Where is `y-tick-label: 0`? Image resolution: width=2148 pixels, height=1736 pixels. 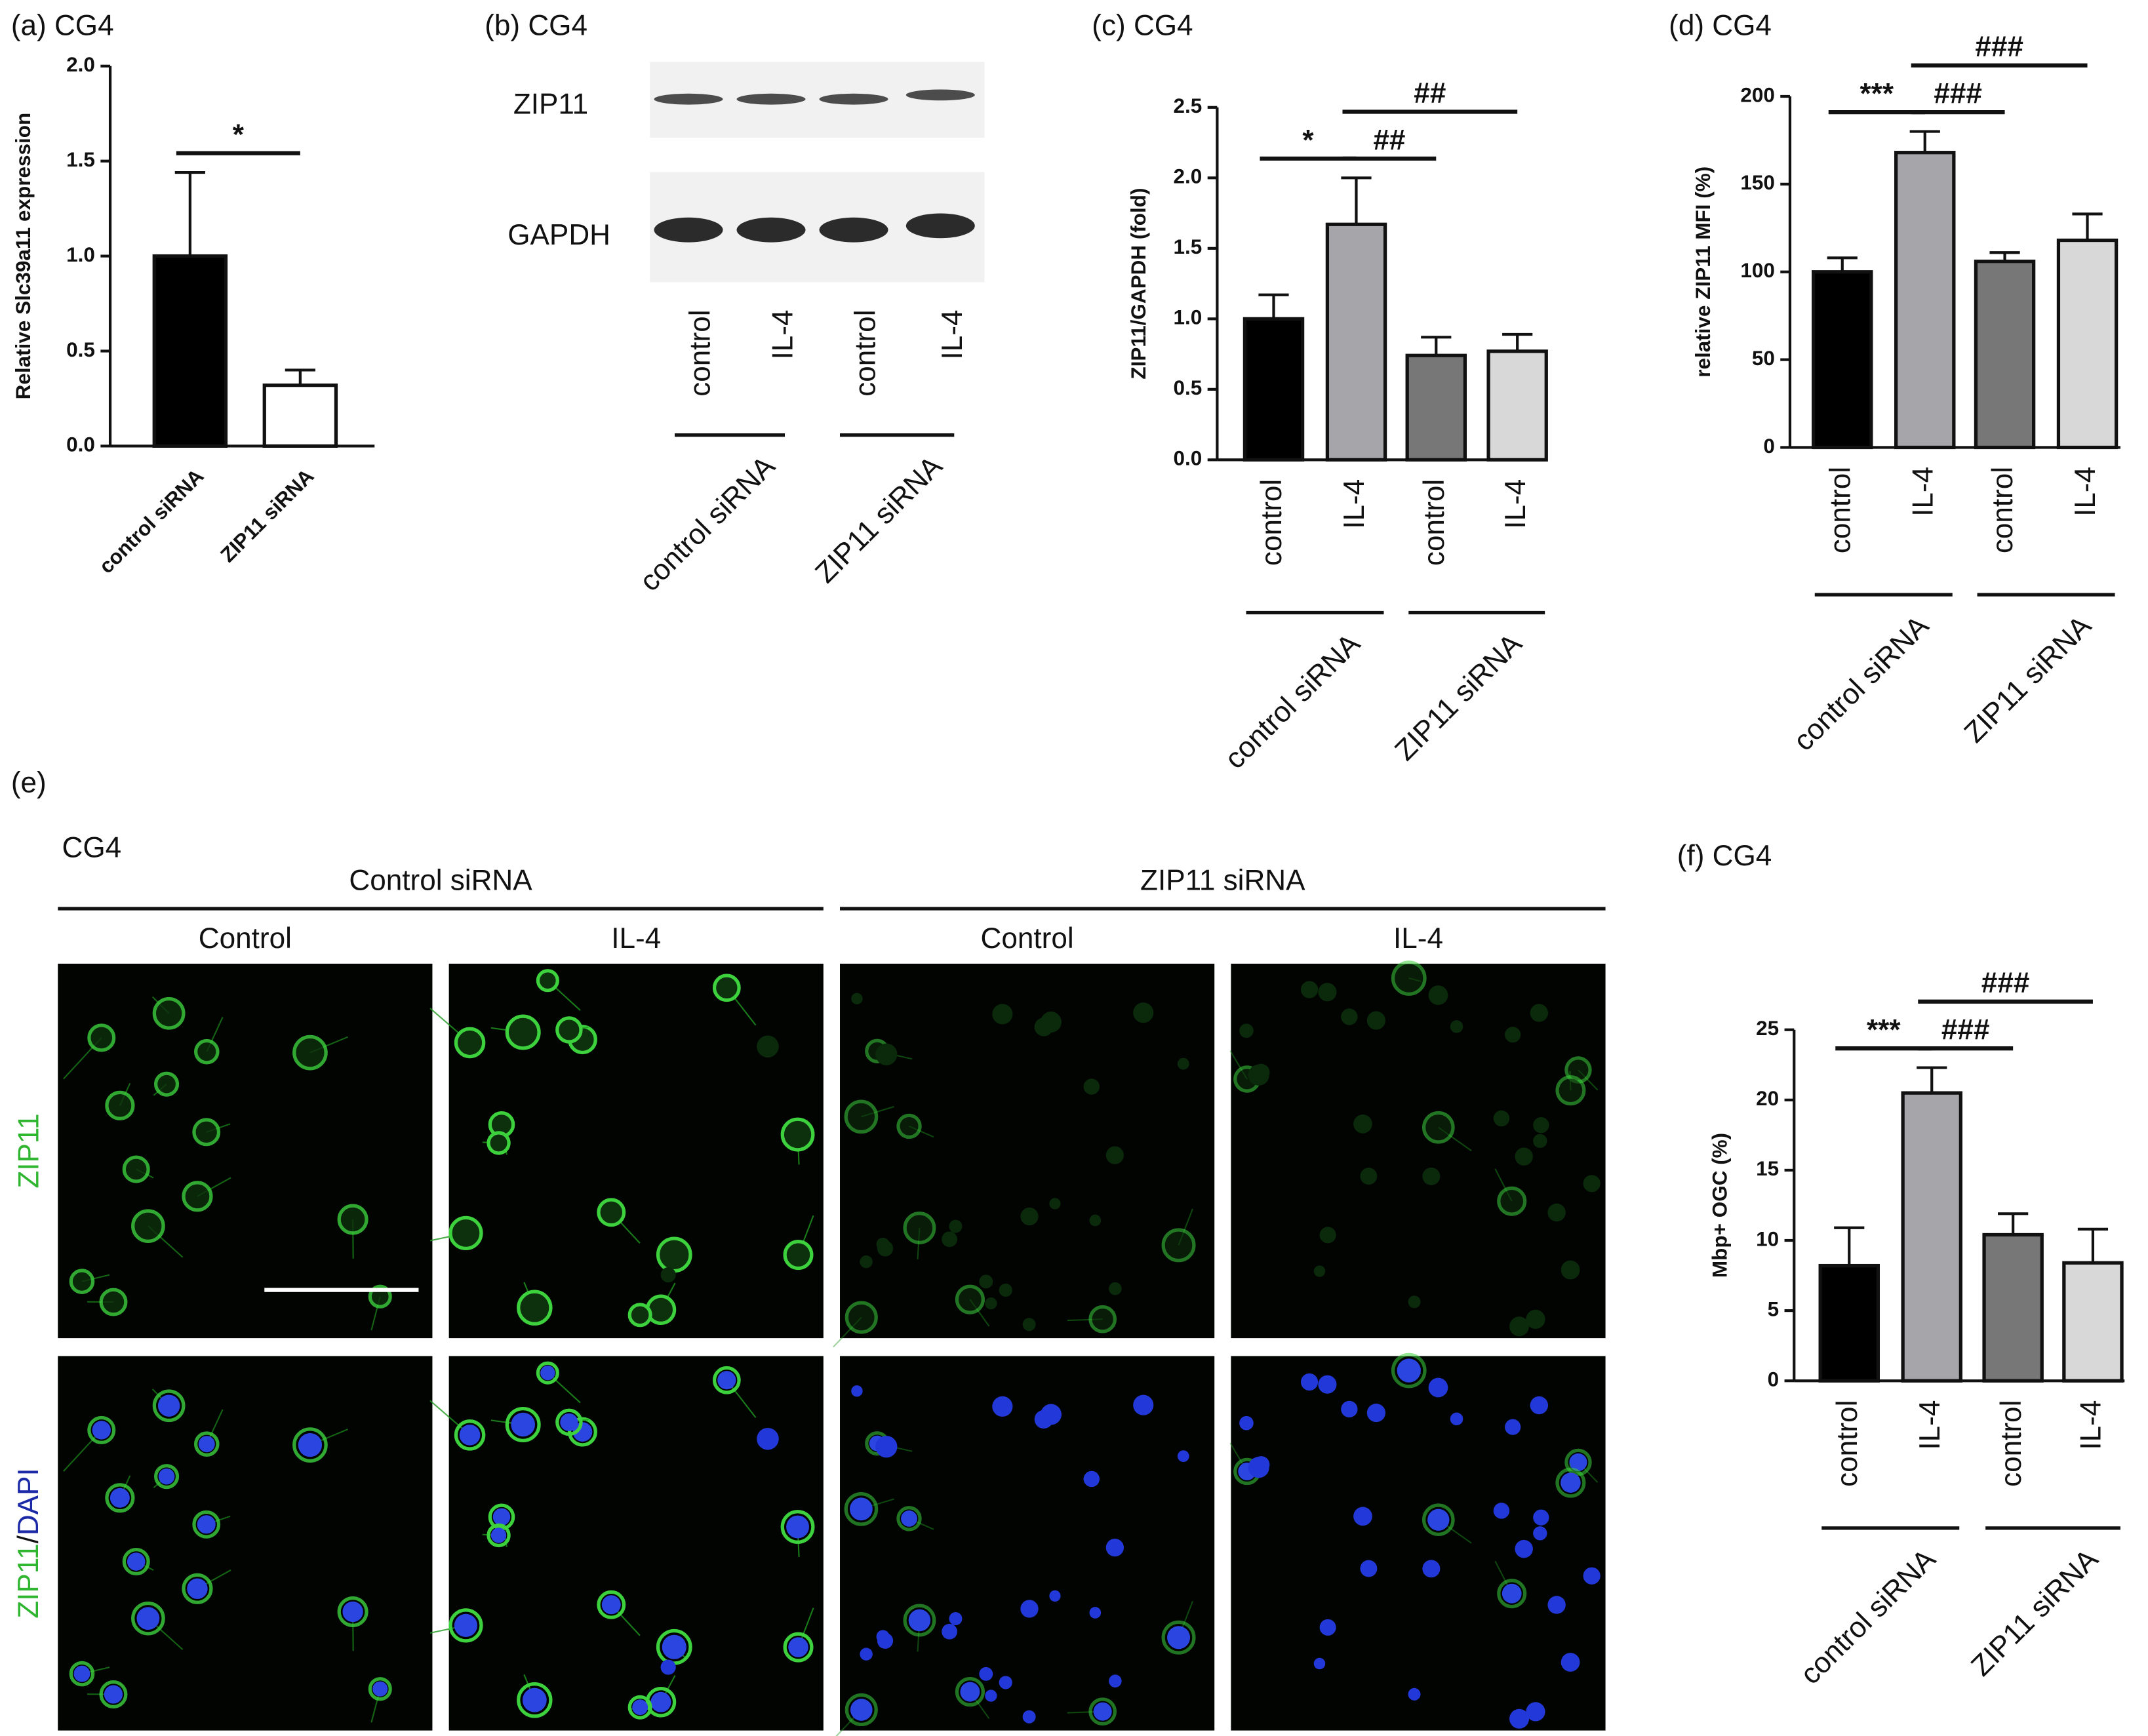
y-tick-label: 0 is located at coordinates (1774, 1379).